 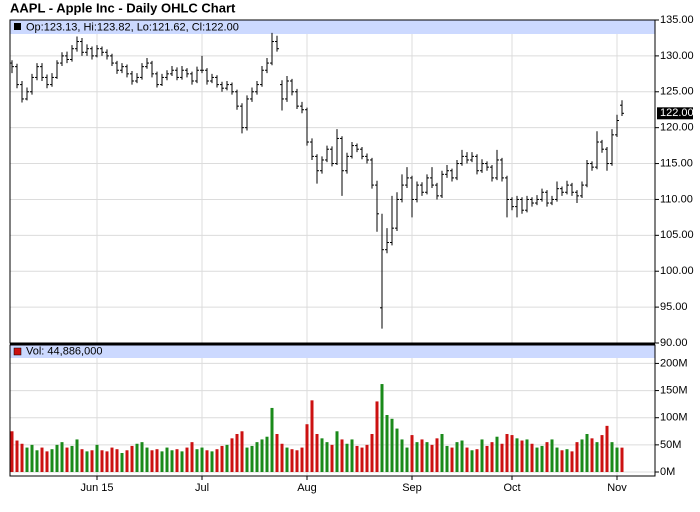 I want to click on y2-tick-label: 0M, so click(x=667, y=472).